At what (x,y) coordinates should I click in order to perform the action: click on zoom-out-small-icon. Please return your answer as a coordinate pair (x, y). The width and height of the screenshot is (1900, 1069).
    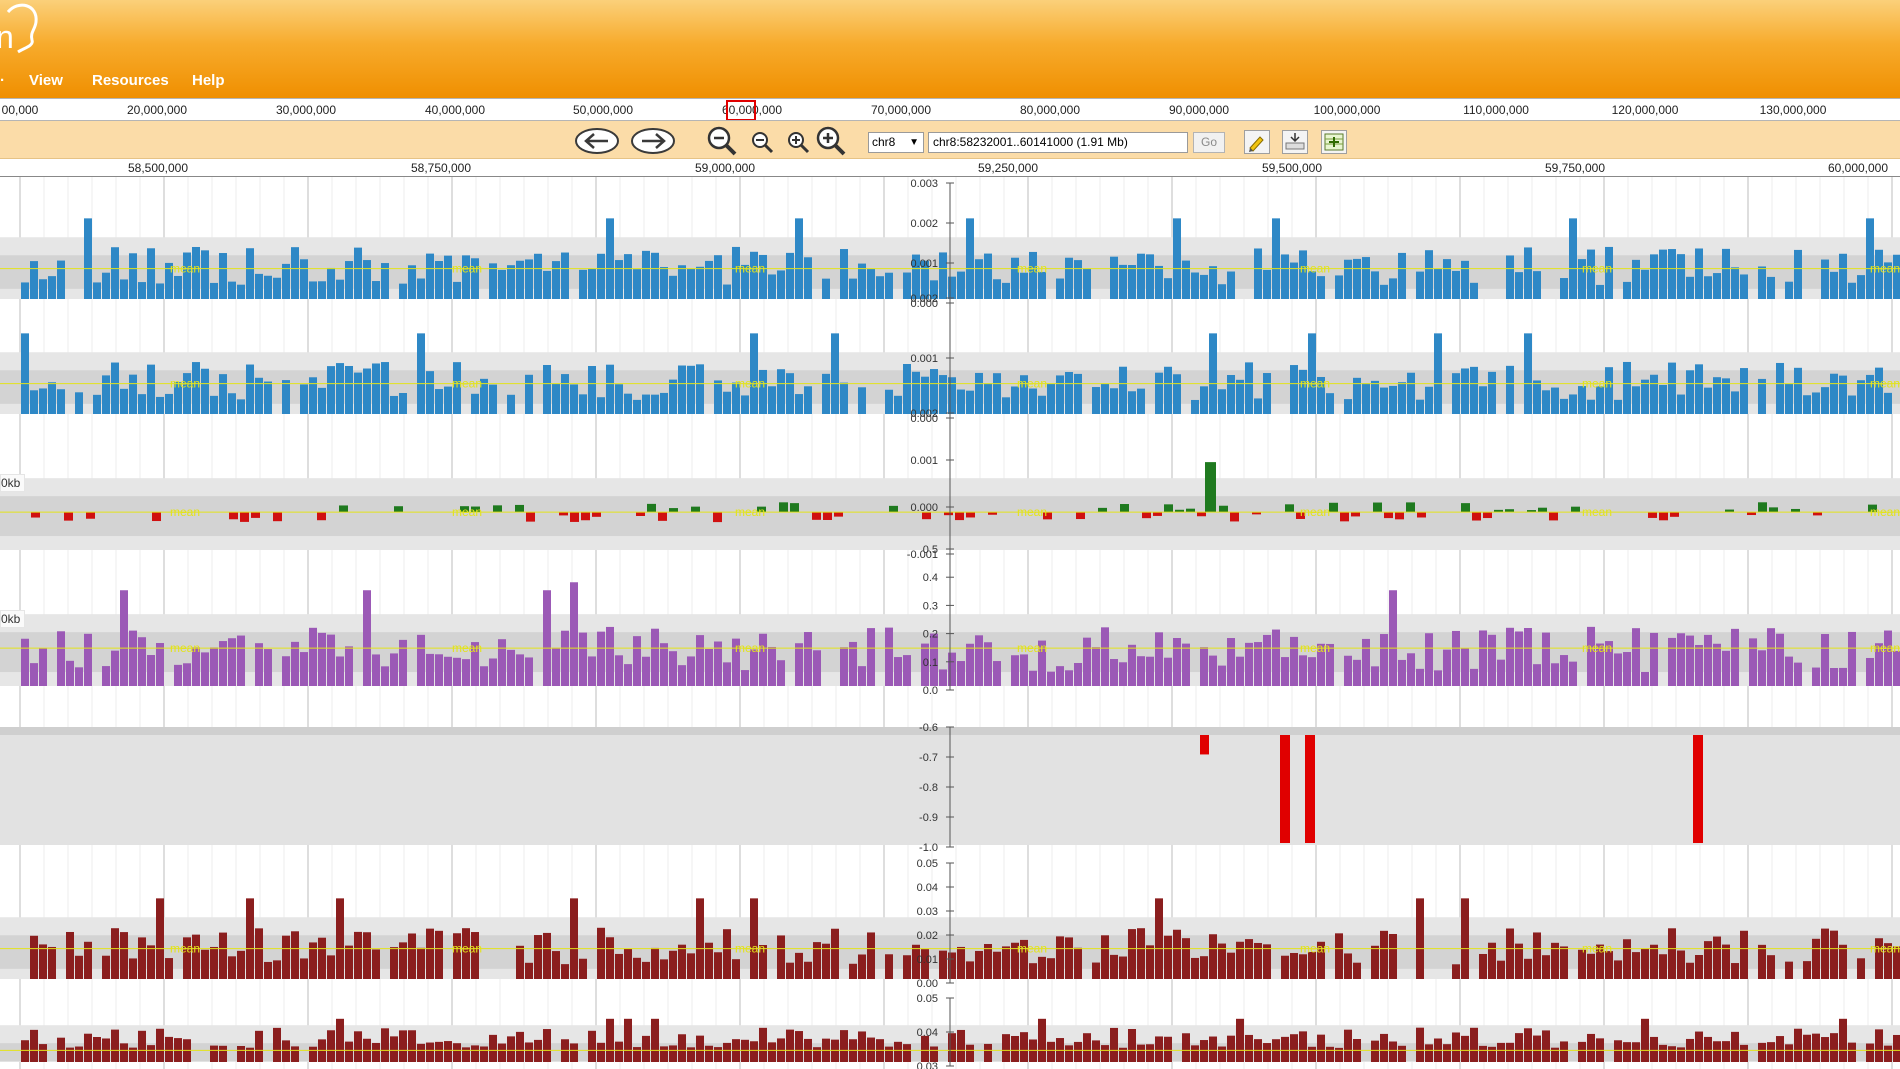
    Looking at the image, I should click on (762, 142).